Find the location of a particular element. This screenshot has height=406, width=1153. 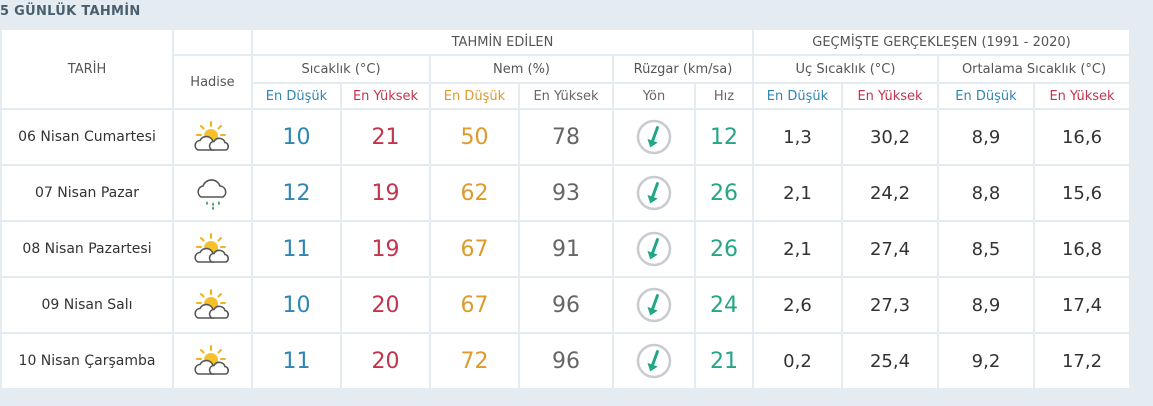

temp-min-header: En Düşük is located at coordinates (296, 96).